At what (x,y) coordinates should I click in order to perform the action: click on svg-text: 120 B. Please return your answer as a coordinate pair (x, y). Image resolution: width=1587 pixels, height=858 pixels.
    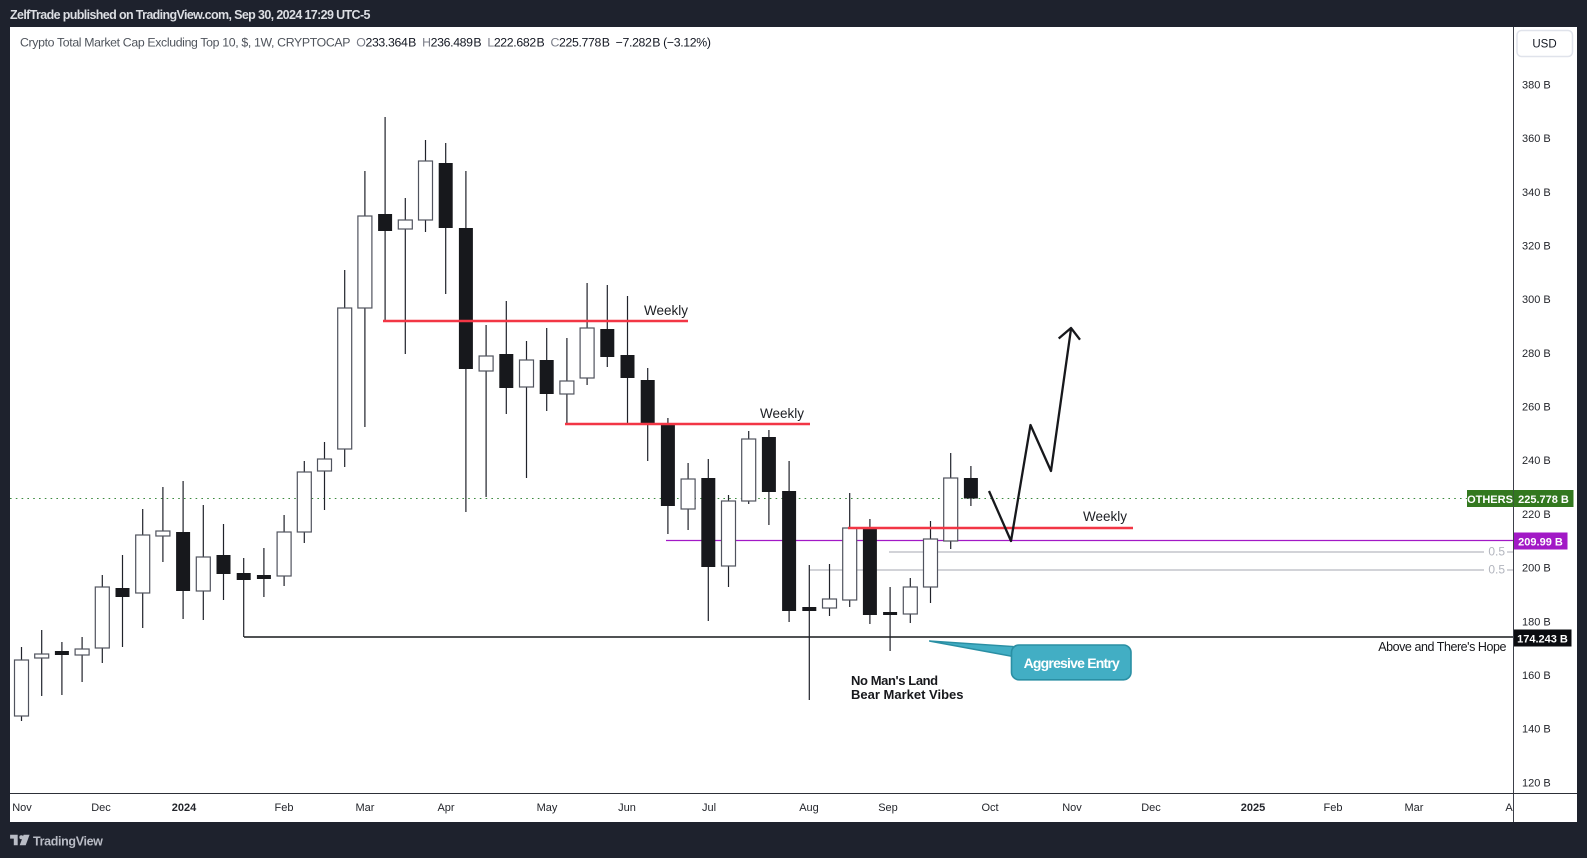
    Looking at the image, I should click on (1536, 783).